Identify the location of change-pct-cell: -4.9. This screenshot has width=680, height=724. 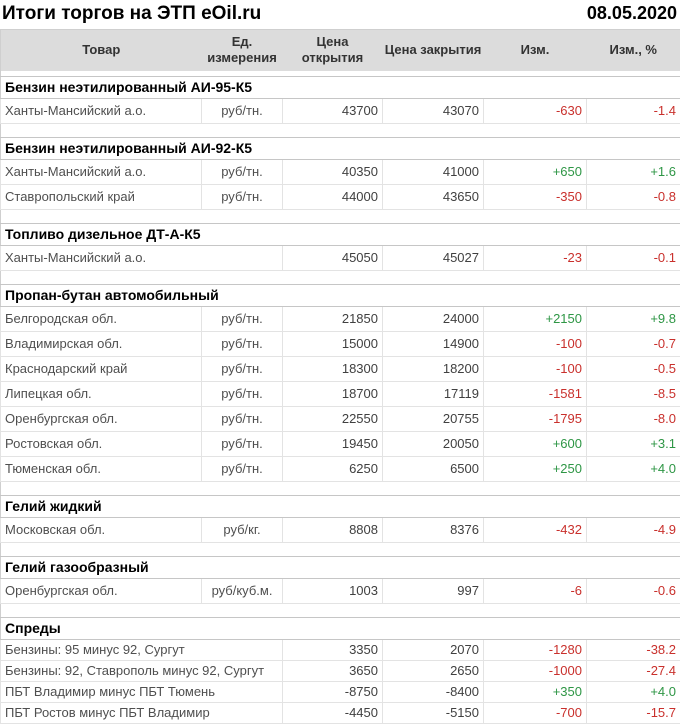
(633, 529).